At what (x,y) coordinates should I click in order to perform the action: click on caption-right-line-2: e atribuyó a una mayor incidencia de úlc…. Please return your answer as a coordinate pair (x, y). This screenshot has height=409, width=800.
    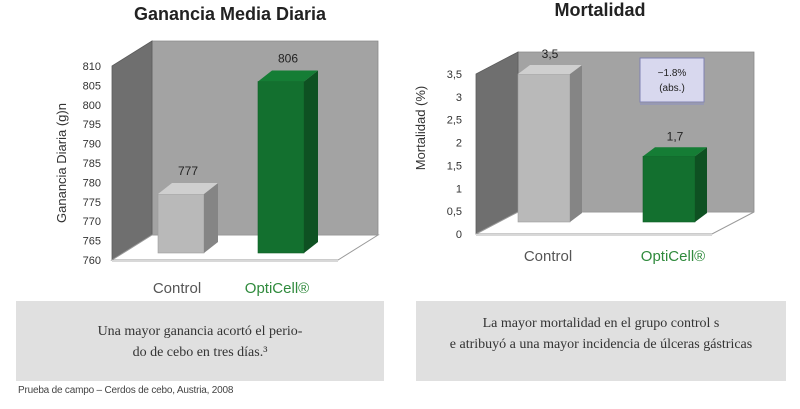
    Looking at the image, I should click on (601, 344).